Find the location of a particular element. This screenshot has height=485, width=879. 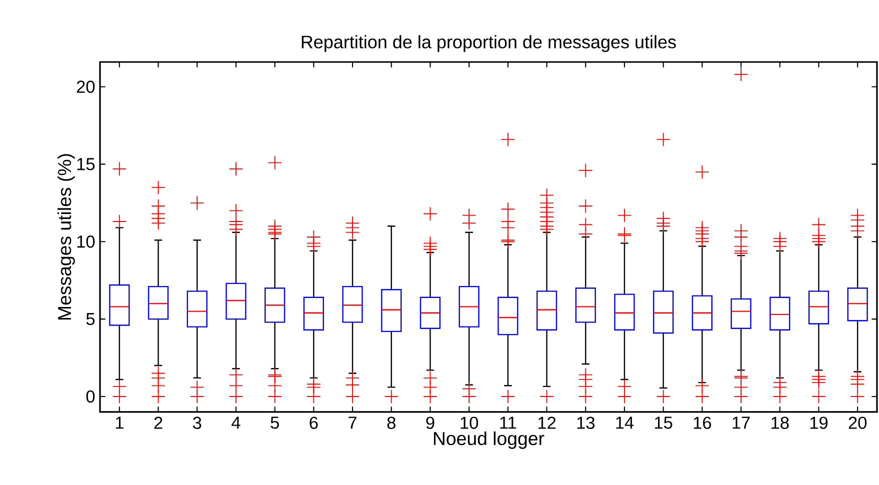

x-tick-label: 4 is located at coordinates (236, 422).